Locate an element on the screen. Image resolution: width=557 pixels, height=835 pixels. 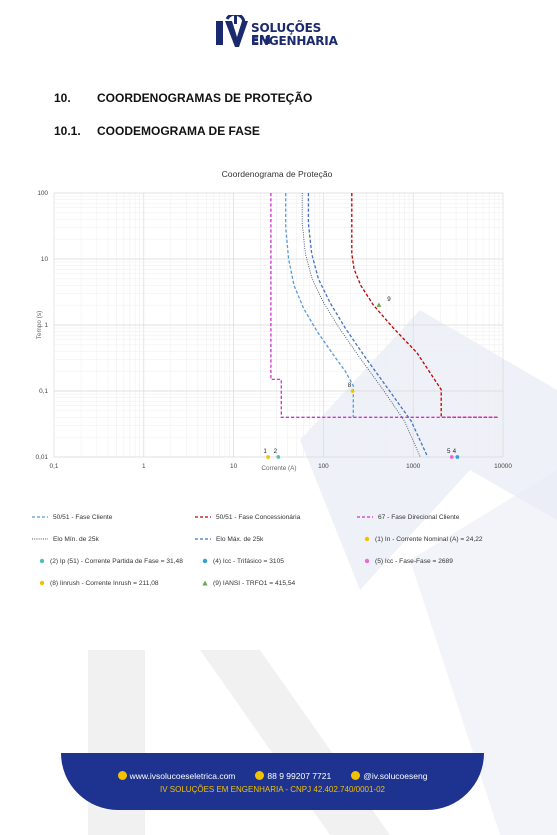
series-line-50-51-fase-cliente is located at coordinates (319, 305).